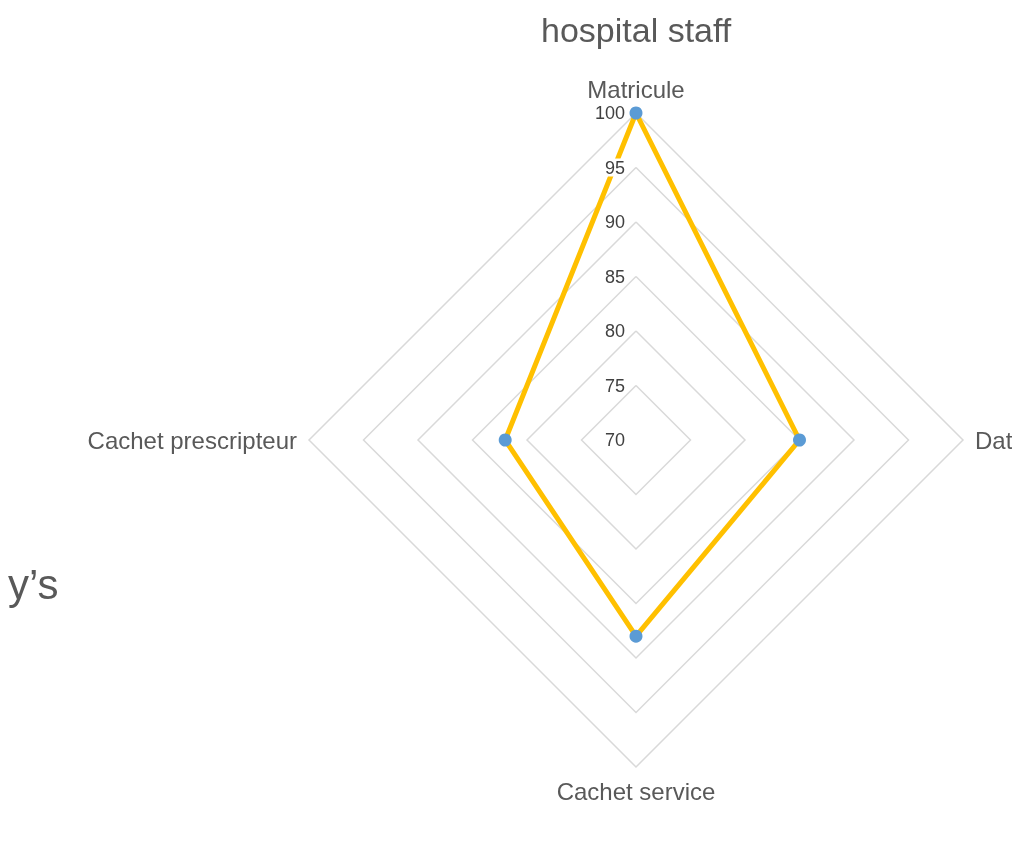 This screenshot has height=845, width=1020. What do you see at coordinates (33, 584) in the screenshot?
I see `text: y’s` at bounding box center [33, 584].